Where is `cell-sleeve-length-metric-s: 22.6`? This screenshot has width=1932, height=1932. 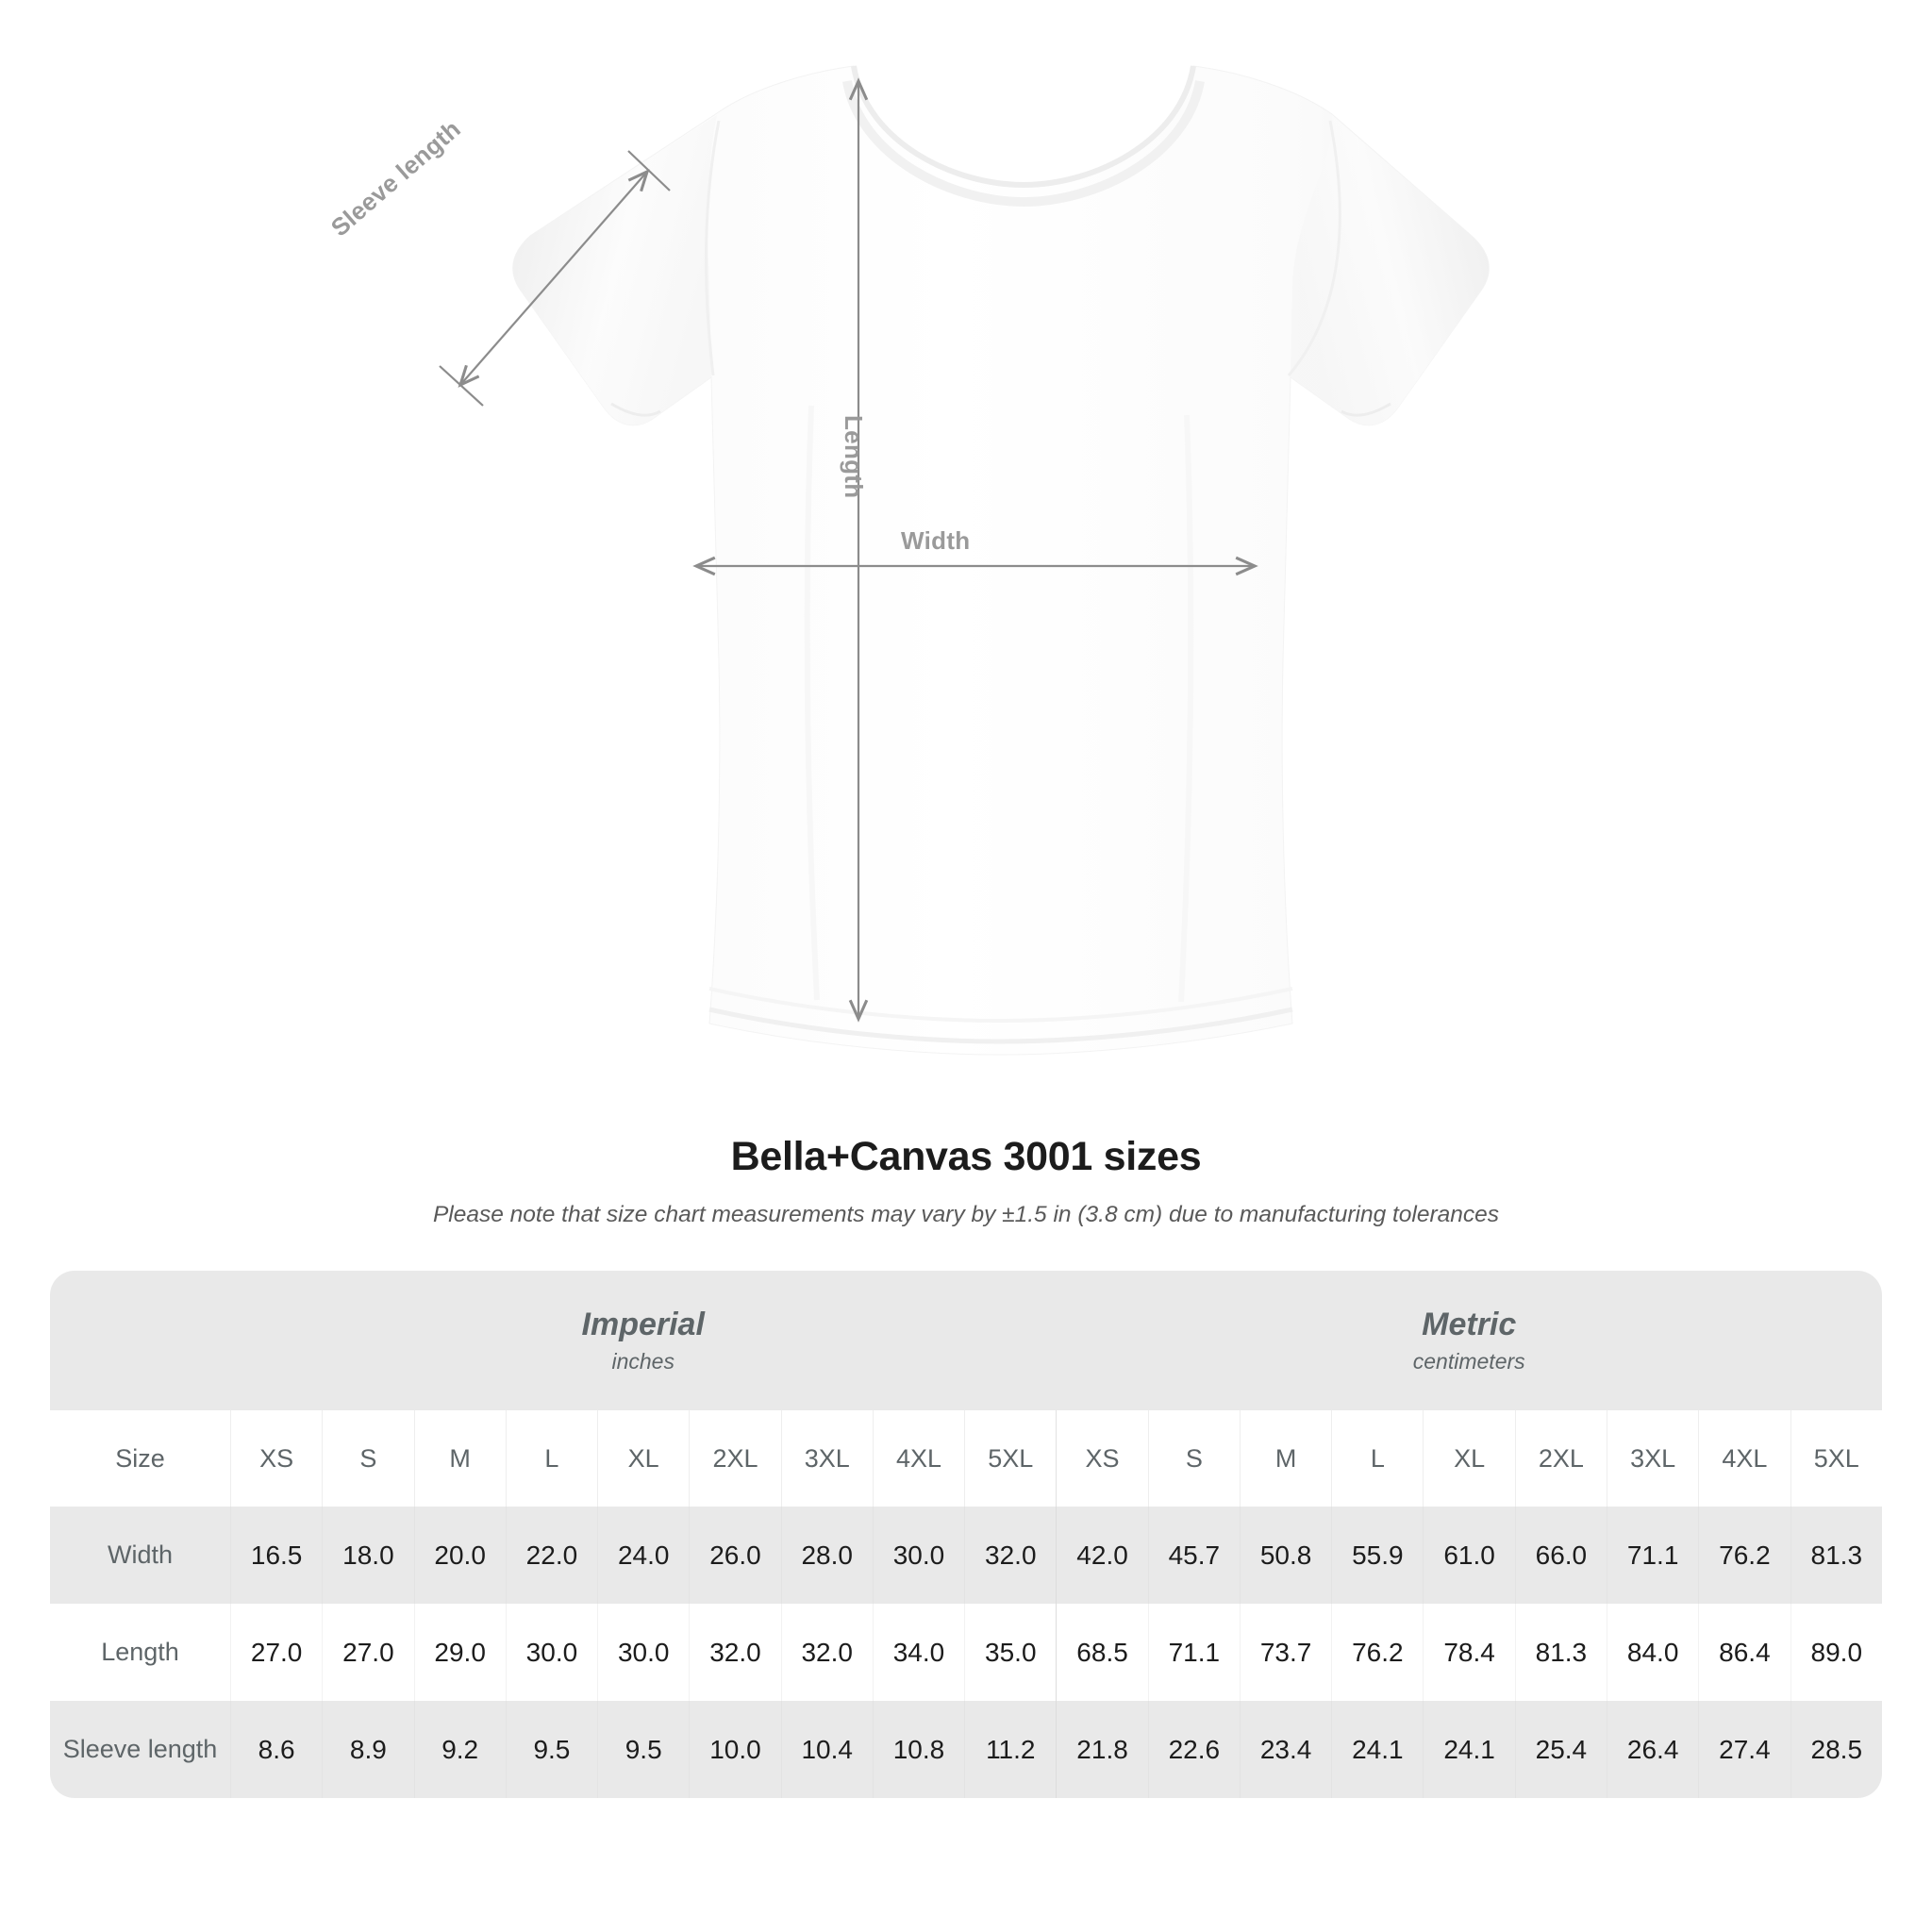 cell-sleeve-length-metric-s: 22.6 is located at coordinates (1194, 1750).